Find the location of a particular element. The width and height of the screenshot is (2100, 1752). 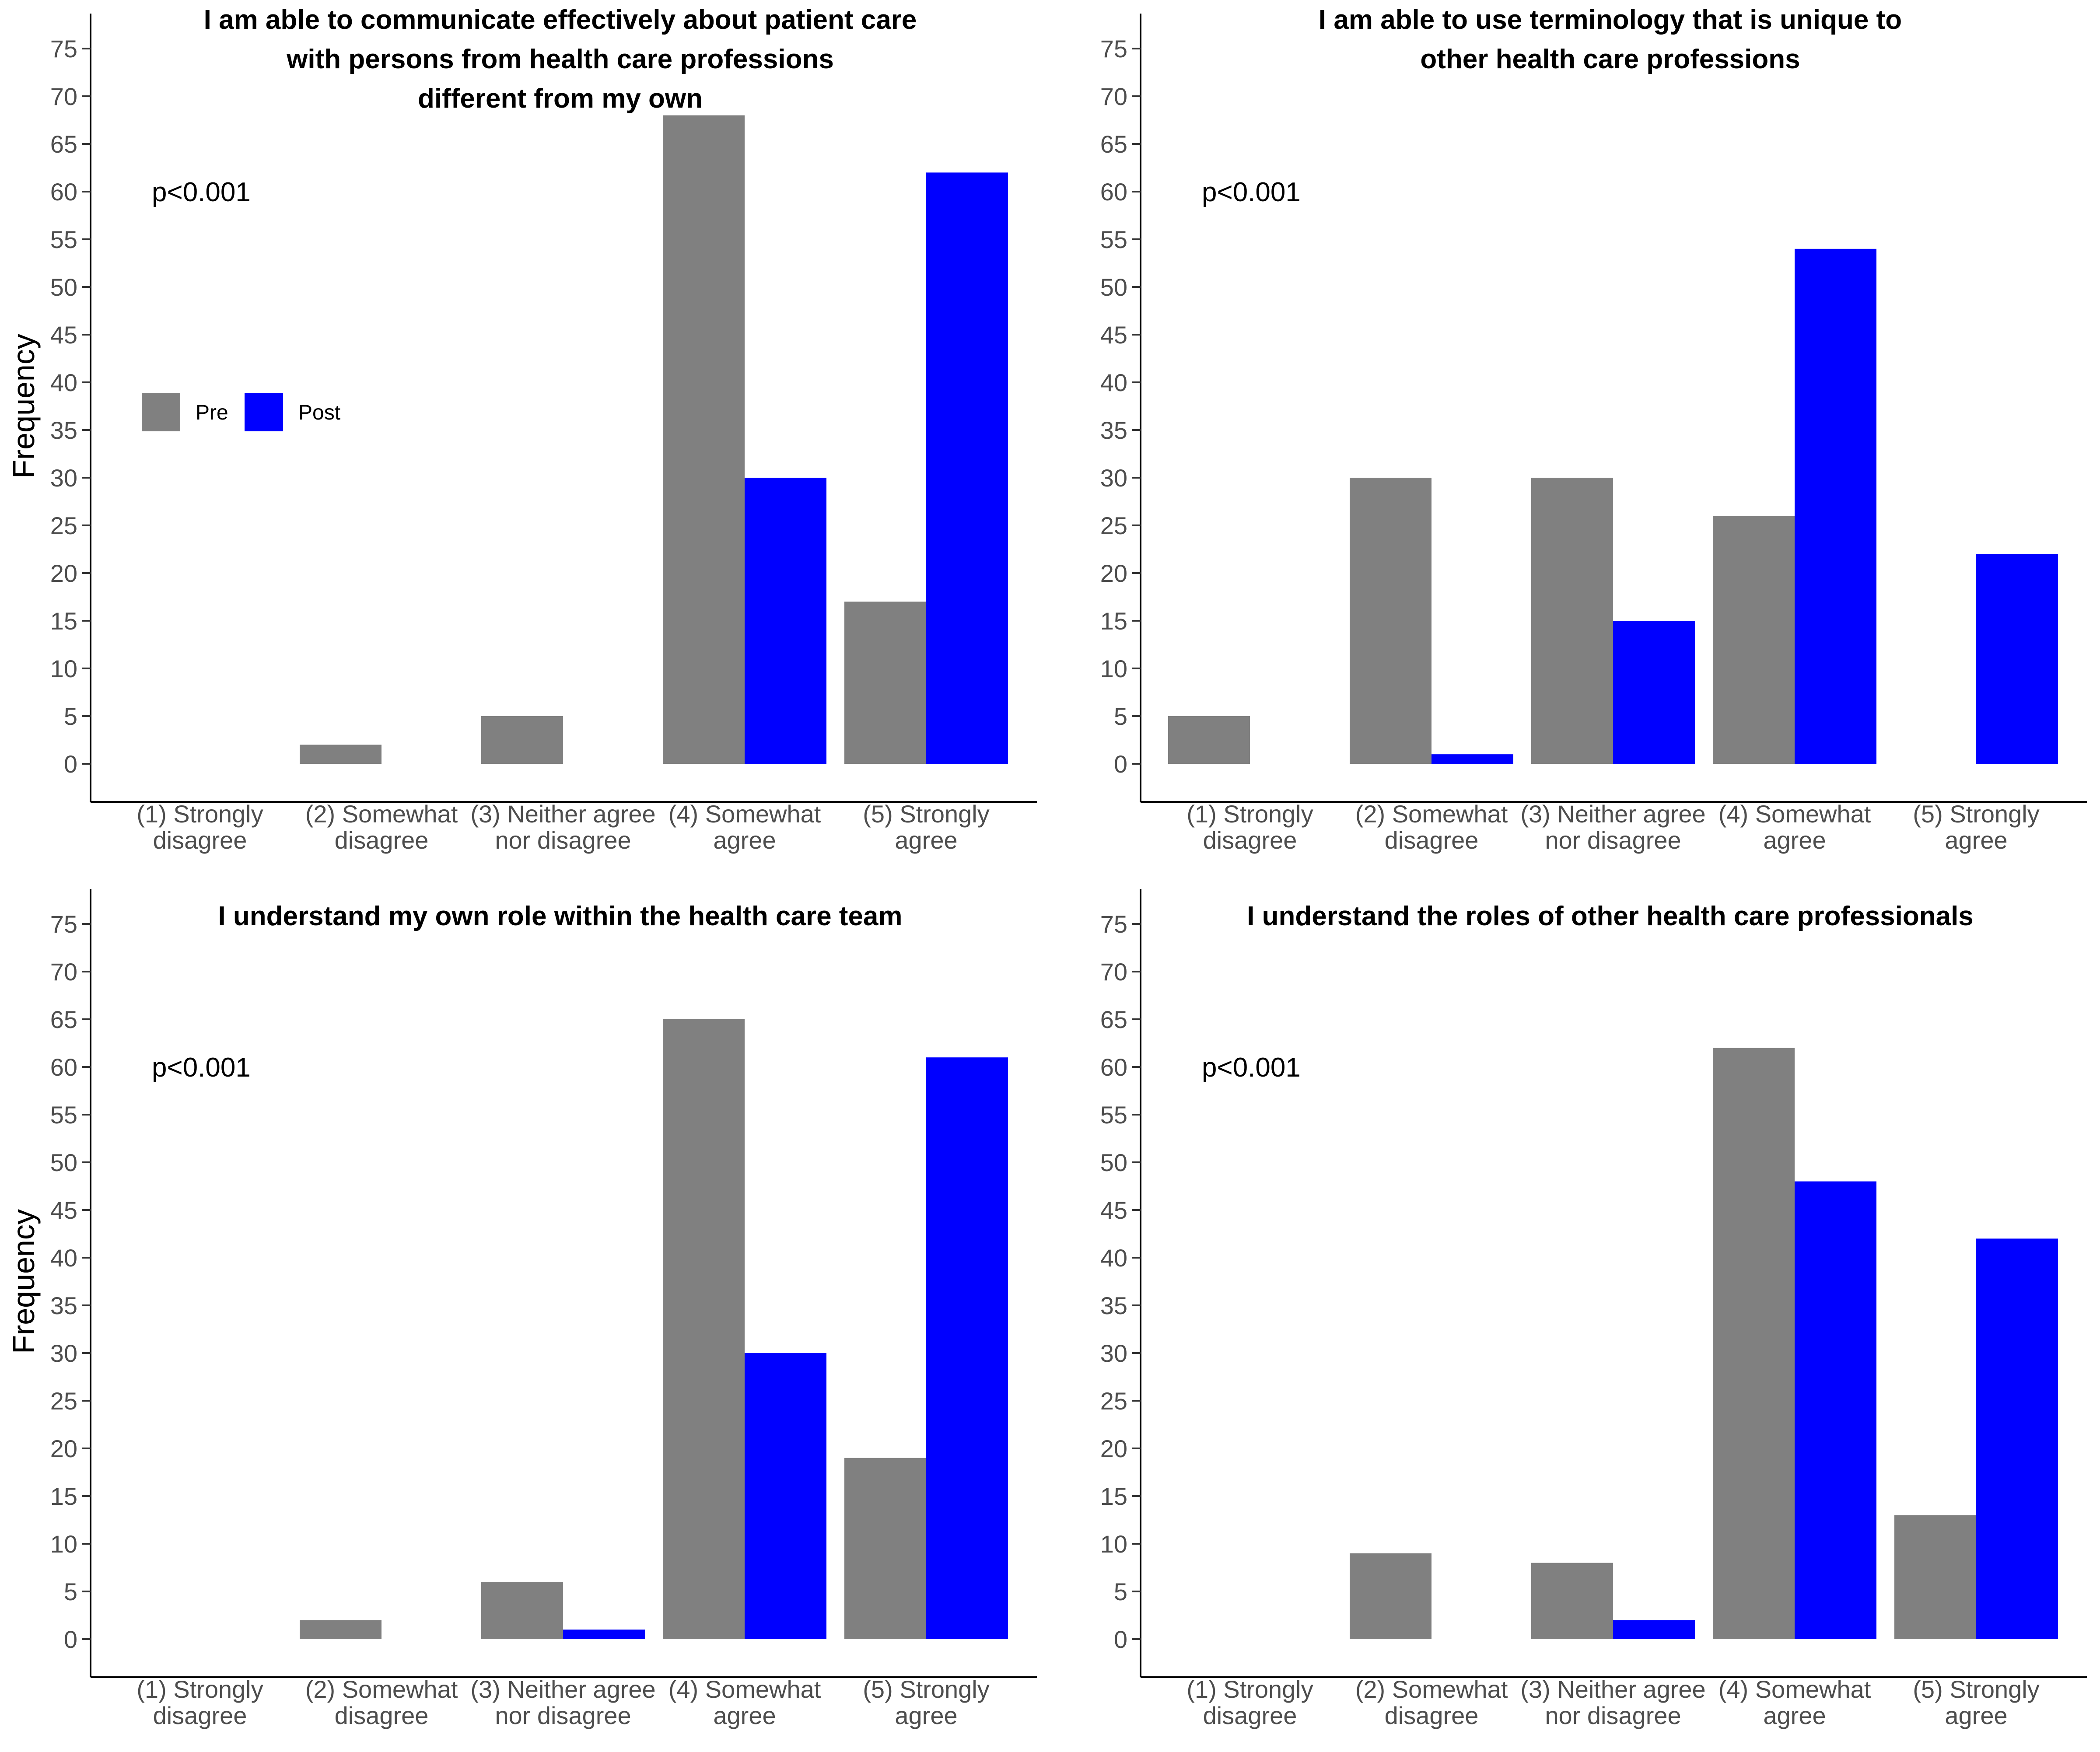

chart-title-line: different from my own is located at coordinates (560, 99).